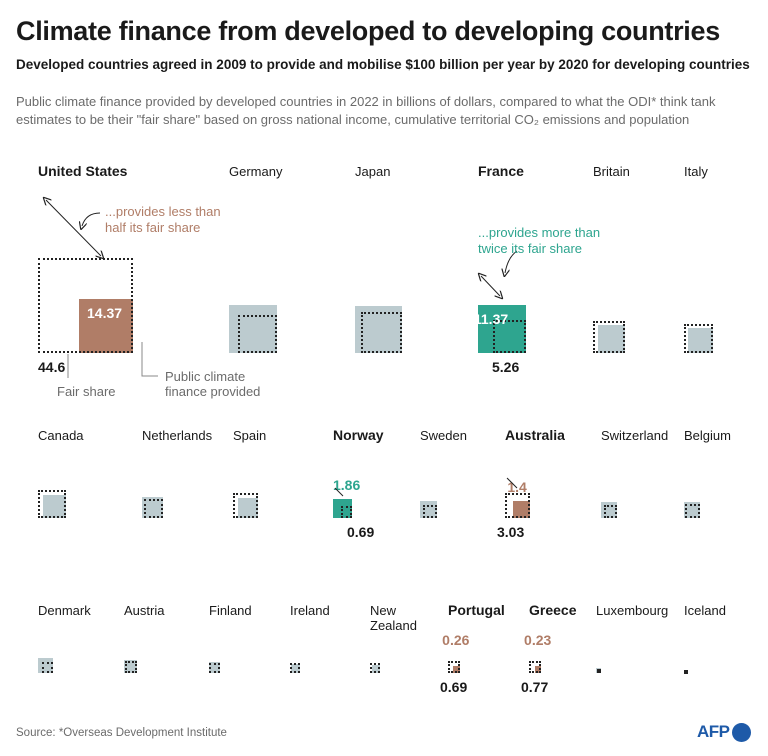 The width and height of the screenshot is (768, 756). Describe the element at coordinates (339, 492) in the screenshot. I see `norway-diagonal-arrow` at that location.